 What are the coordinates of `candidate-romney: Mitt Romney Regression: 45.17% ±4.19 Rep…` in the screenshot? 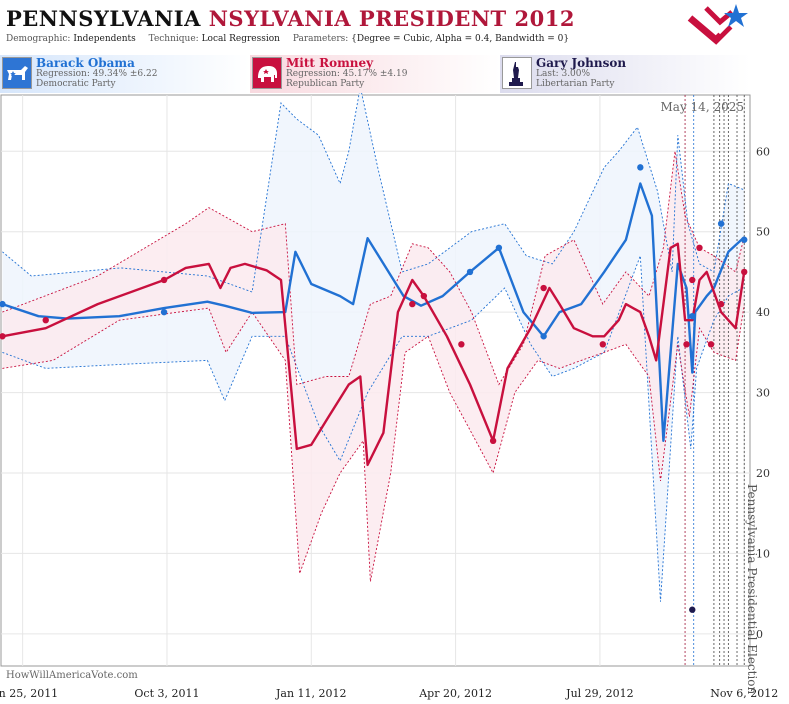 It's located at (375, 74).